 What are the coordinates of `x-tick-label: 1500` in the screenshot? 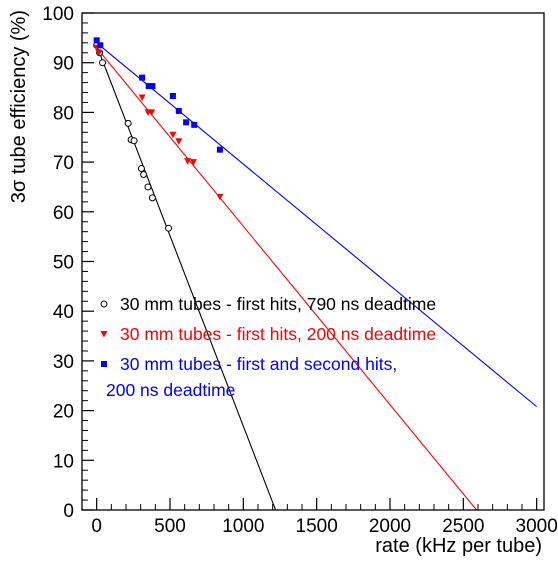 It's located at (317, 526).